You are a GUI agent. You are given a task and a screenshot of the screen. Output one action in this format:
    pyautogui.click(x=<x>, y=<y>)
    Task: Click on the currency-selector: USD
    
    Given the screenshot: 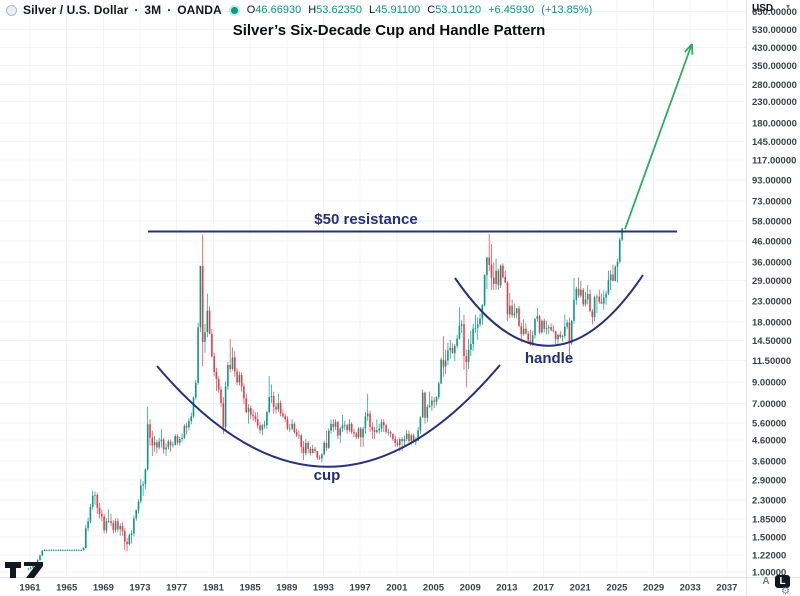 What is the action you would take?
    pyautogui.click(x=763, y=8)
    